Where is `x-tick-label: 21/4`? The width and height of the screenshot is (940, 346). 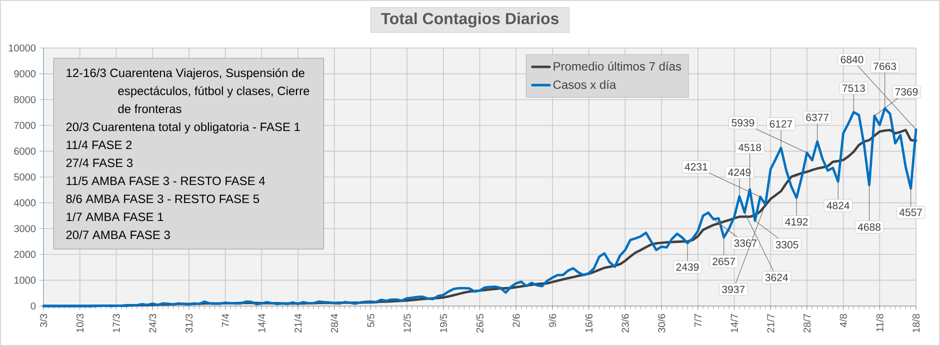 x-tick-label: 21/4 is located at coordinates (298, 323).